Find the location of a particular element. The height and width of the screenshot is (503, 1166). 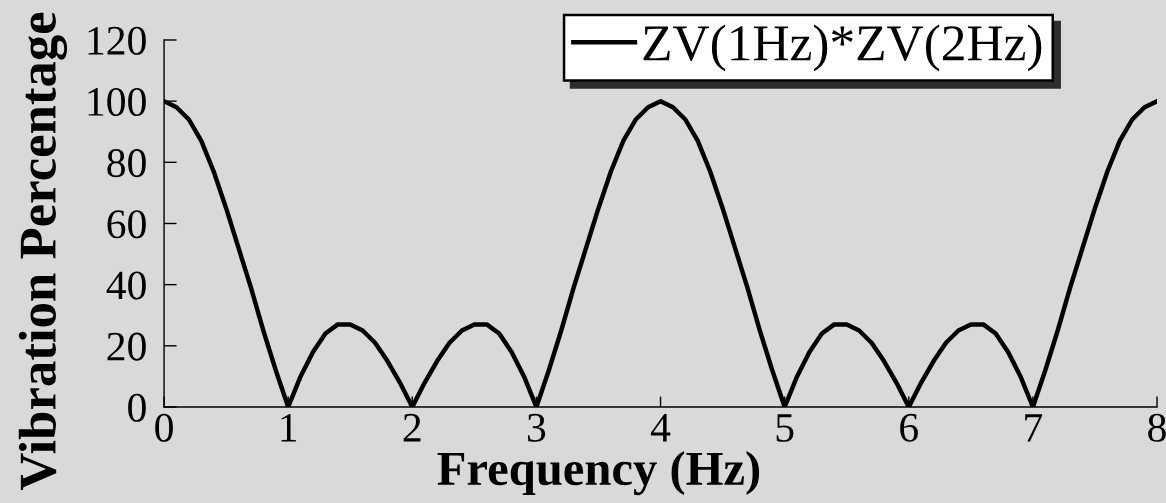

x-tick-label: 5 is located at coordinates (785, 428).